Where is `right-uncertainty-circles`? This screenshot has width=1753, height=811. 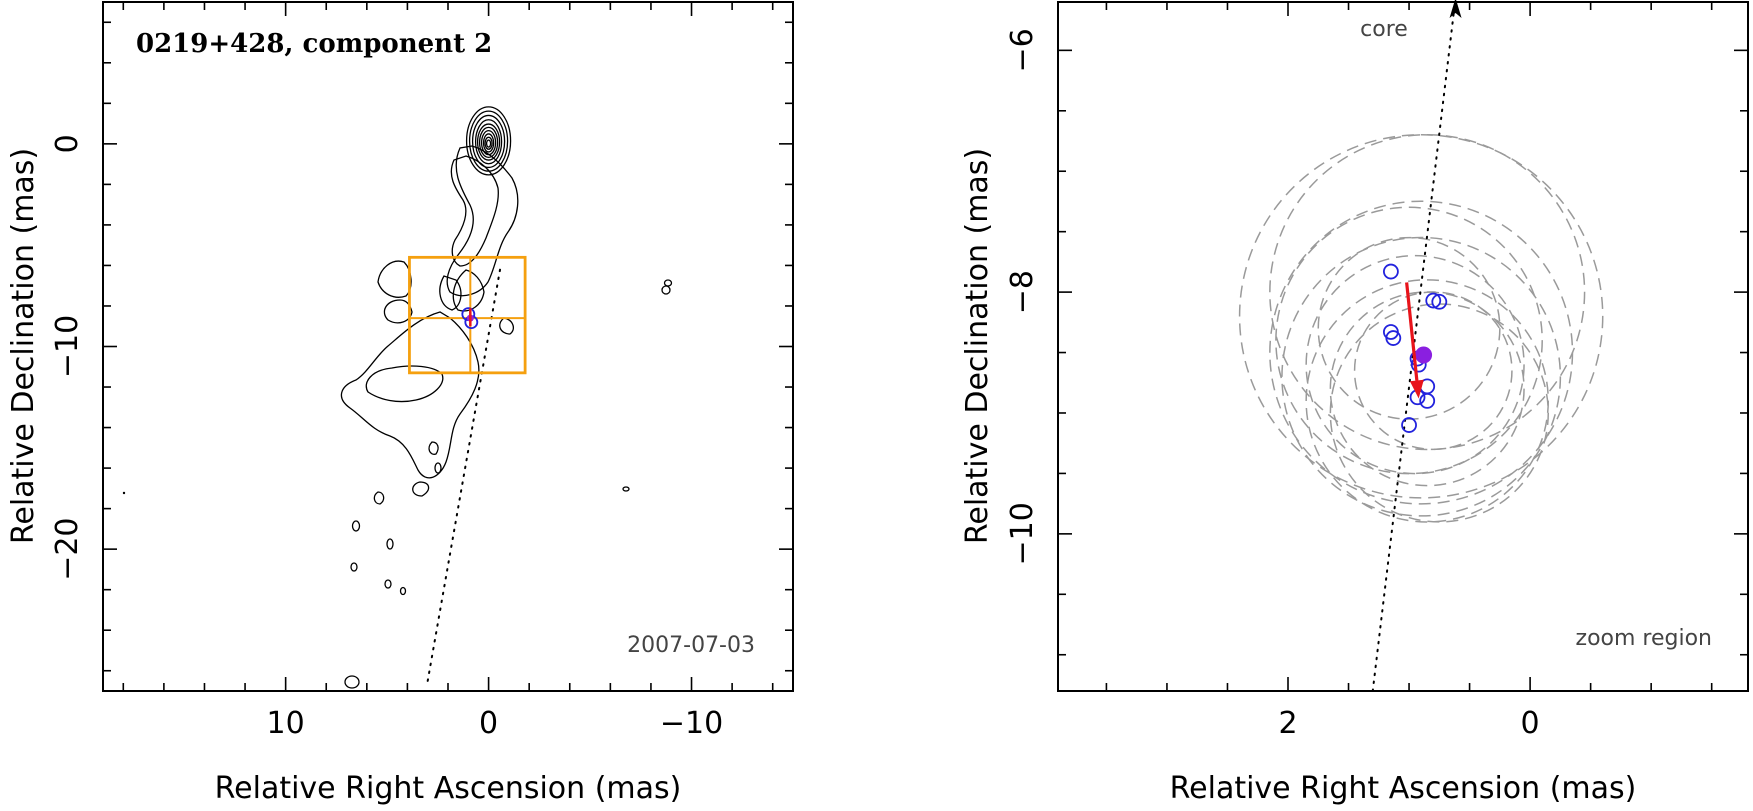 right-uncertainty-circles is located at coordinates (1421, 328).